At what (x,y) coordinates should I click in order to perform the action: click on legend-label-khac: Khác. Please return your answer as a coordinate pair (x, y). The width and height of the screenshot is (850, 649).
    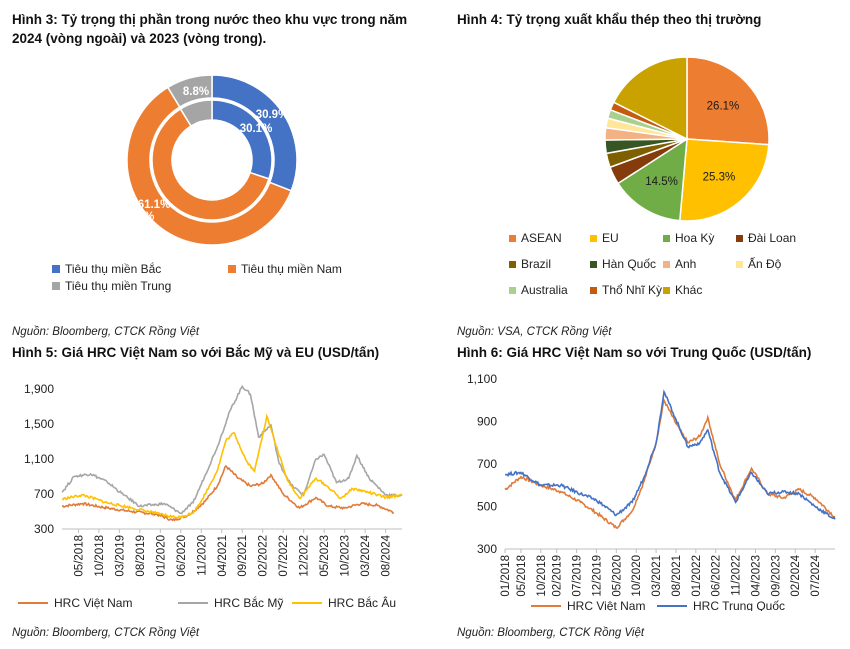
    Looking at the image, I should click on (688, 290).